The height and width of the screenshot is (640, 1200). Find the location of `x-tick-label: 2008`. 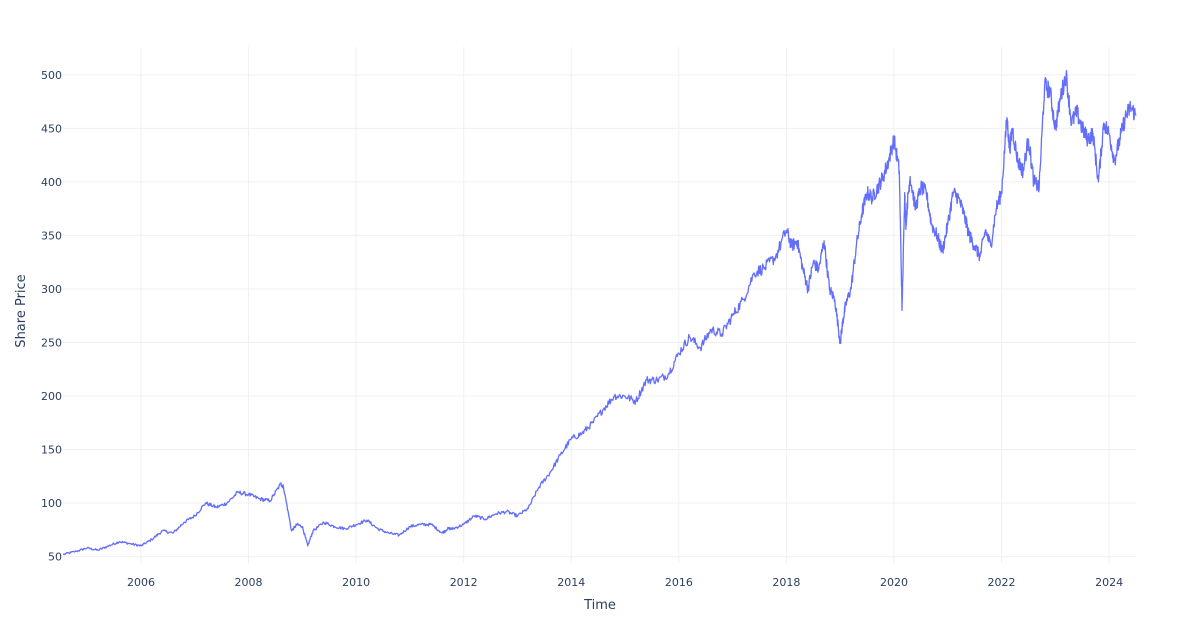

x-tick-label: 2008 is located at coordinates (249, 582).